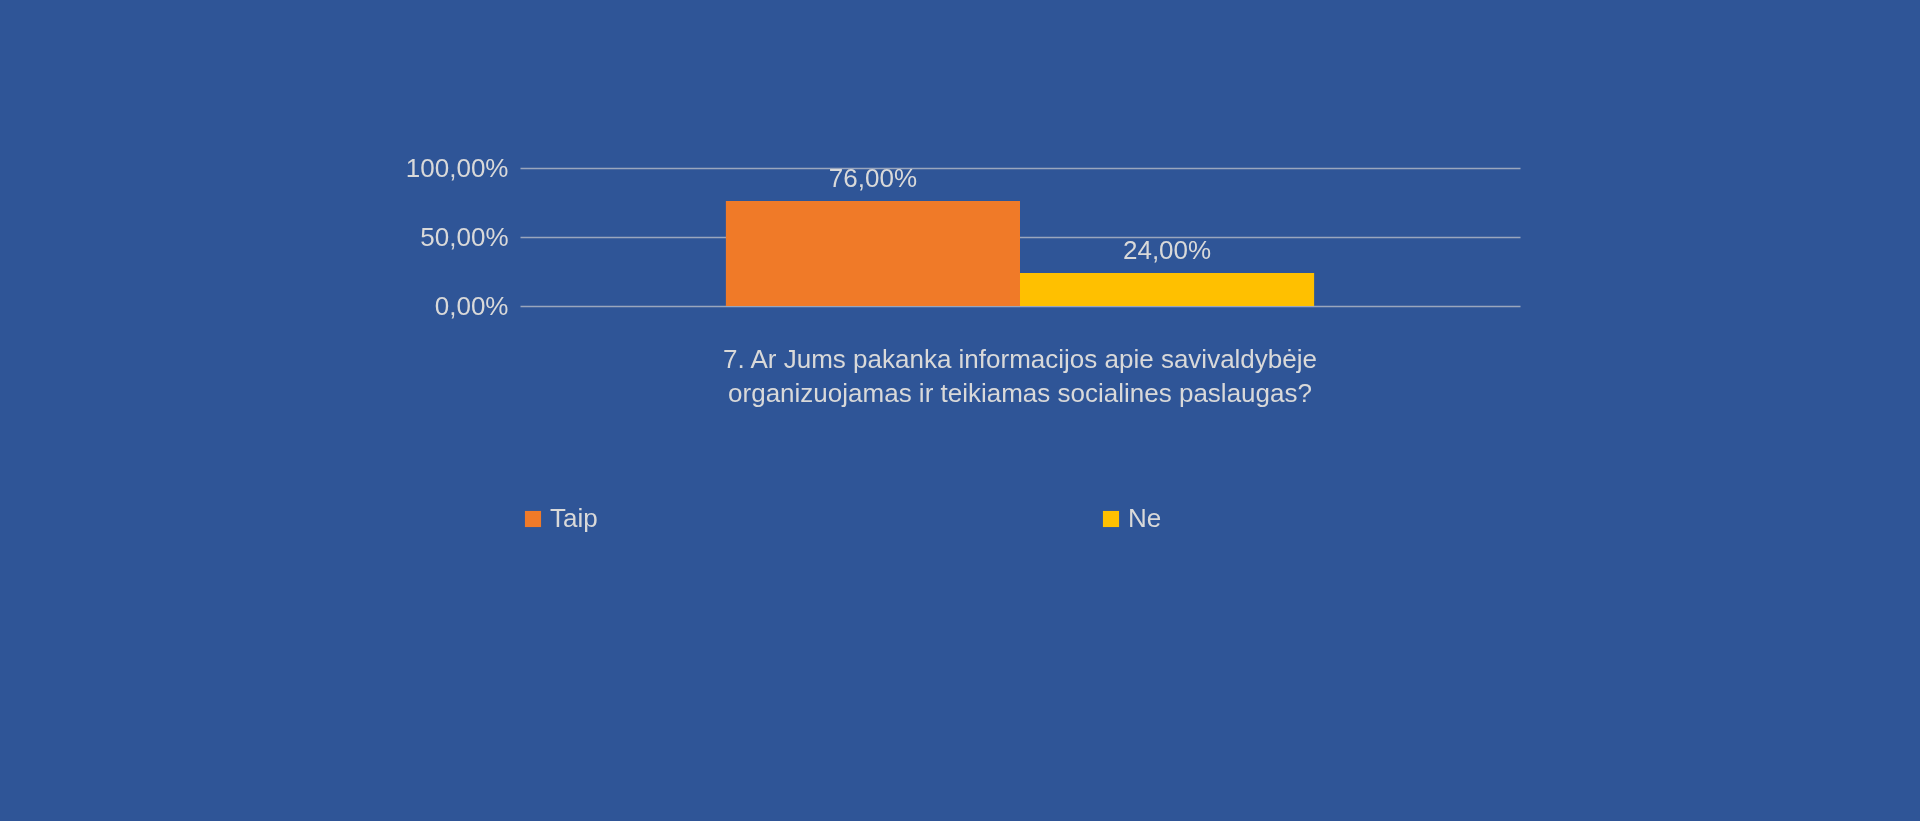  Describe the element at coordinates (1167, 249) in the screenshot. I see `data-label: 24,00%` at that location.